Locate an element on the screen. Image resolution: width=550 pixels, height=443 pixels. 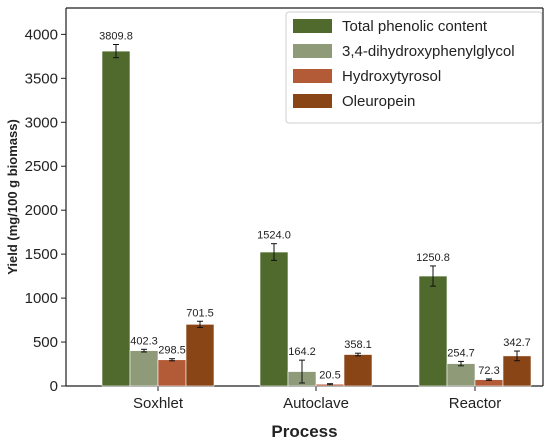
bar-value-label: 342.7 is located at coordinates (517, 343).